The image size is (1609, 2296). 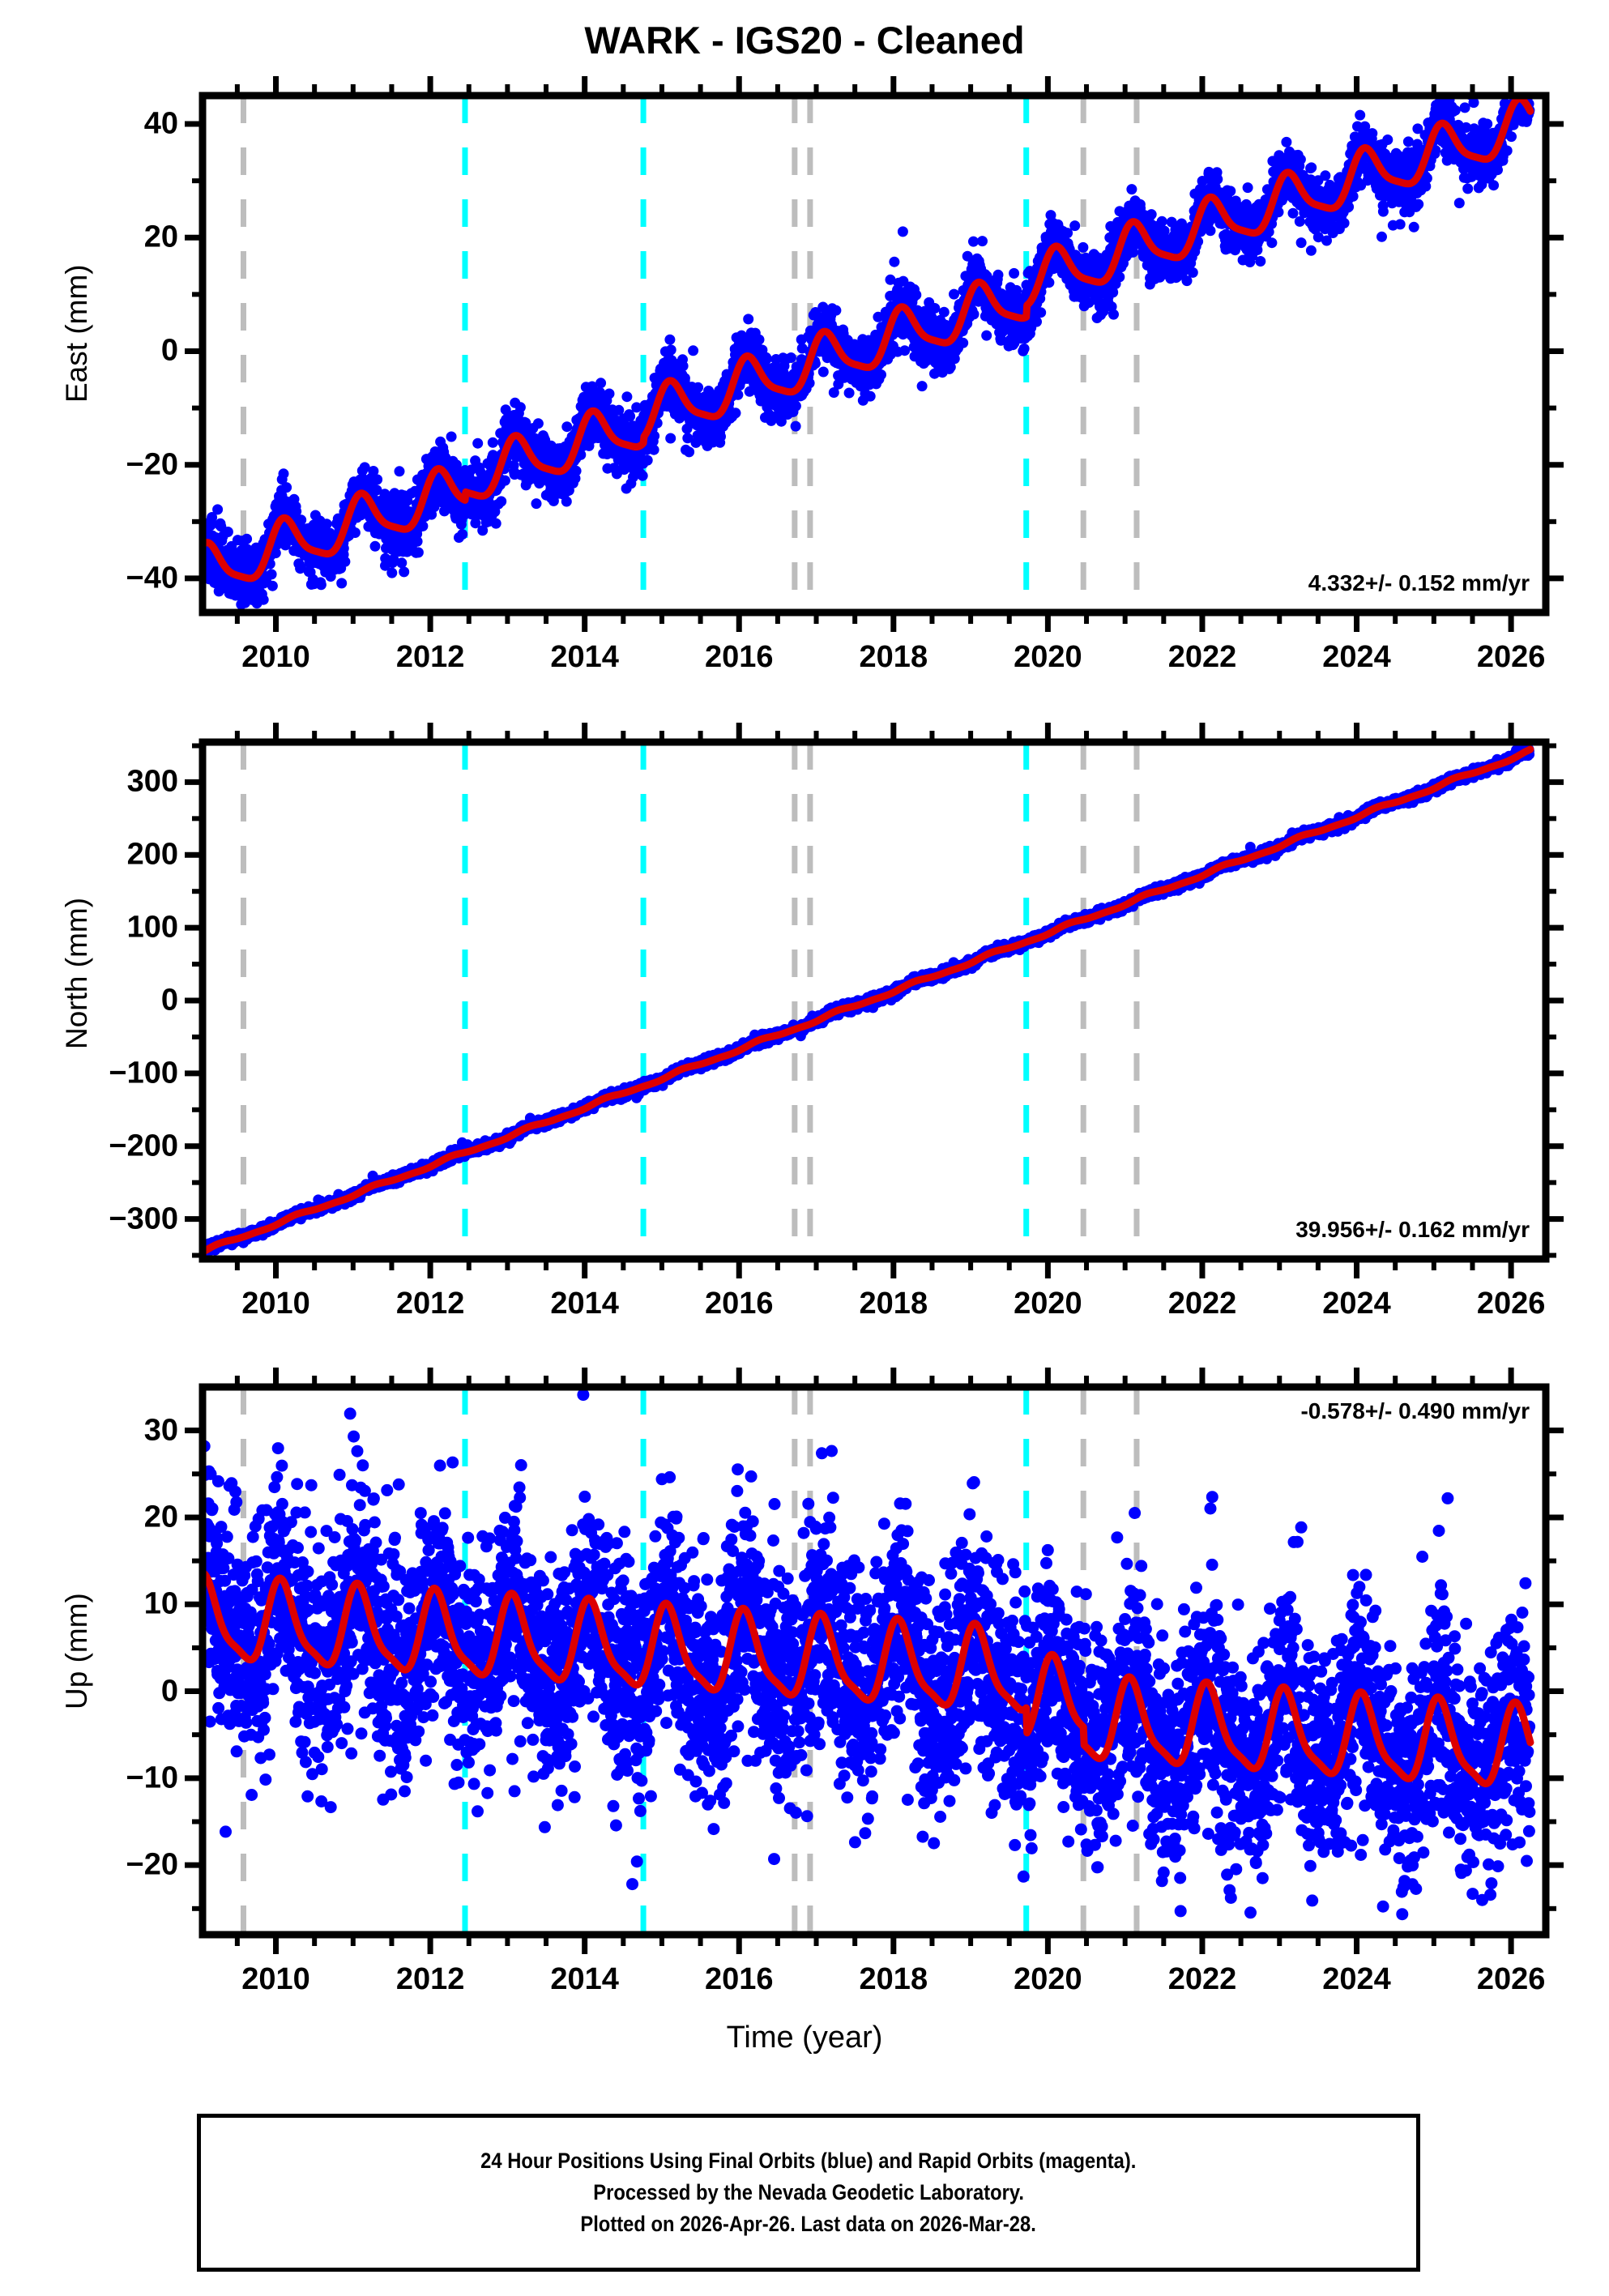 I want to click on x-tick-label-north-7: 2024, so click(x=1356, y=1304).